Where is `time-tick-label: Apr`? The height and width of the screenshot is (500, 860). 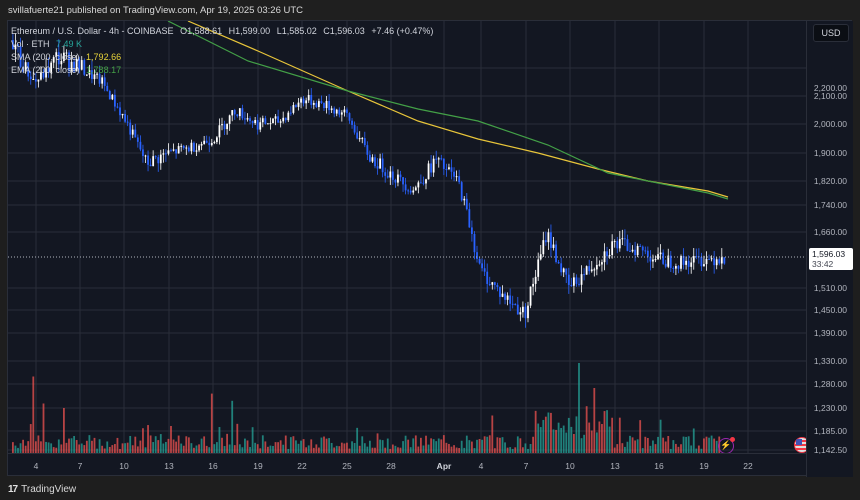 time-tick-label: Apr is located at coordinates (444, 466).